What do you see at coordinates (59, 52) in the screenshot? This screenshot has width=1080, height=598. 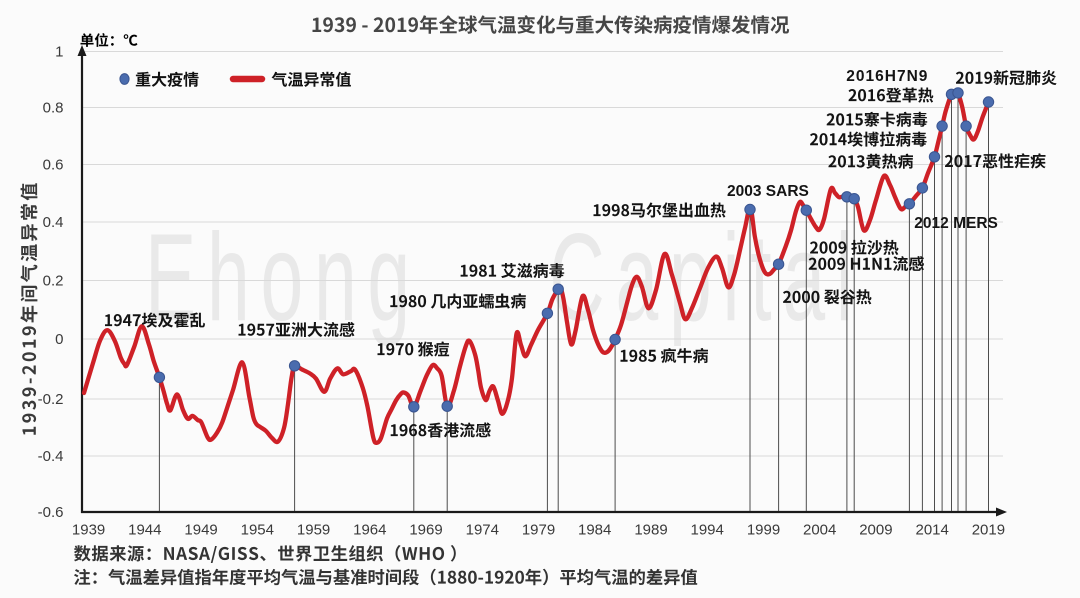 I see `svg-text: 1` at bounding box center [59, 52].